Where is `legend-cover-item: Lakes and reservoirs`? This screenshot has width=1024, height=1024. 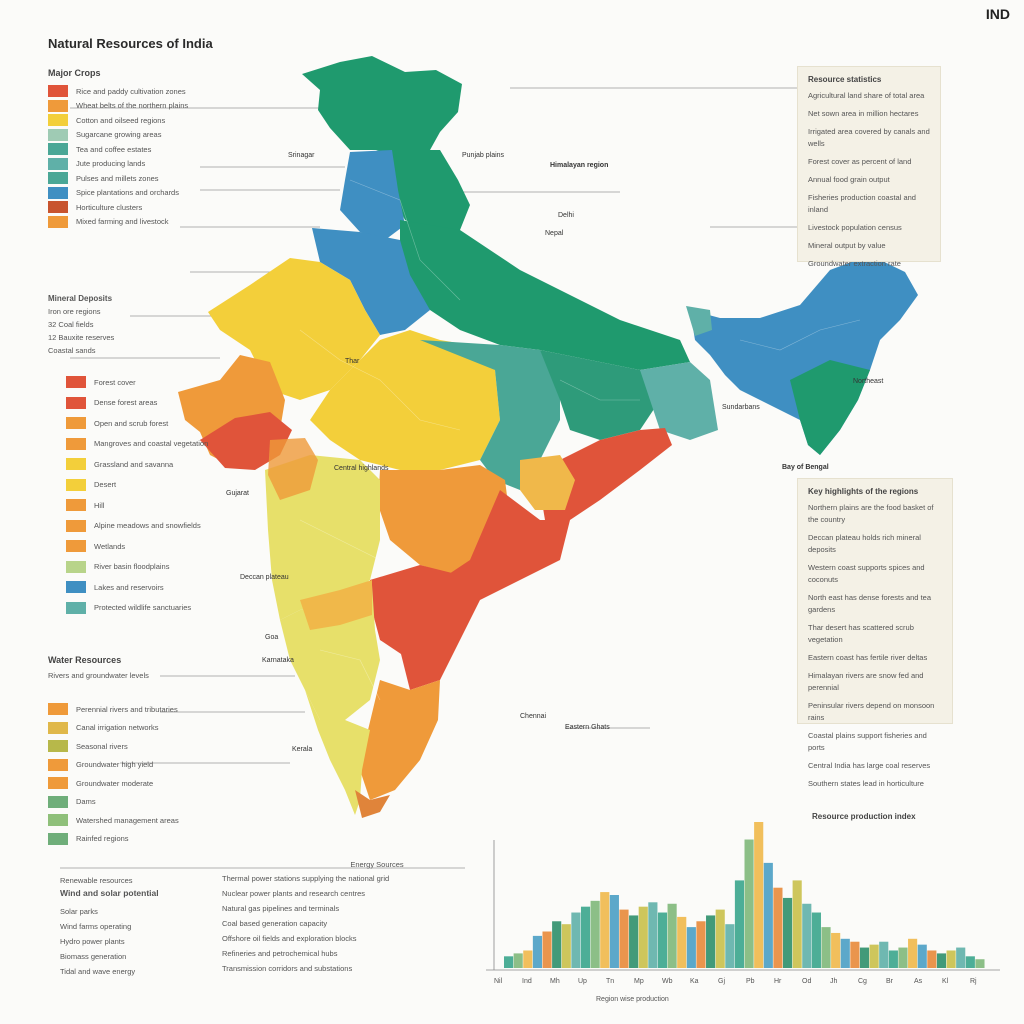 legend-cover-item: Lakes and reservoirs is located at coordinates (151, 587).